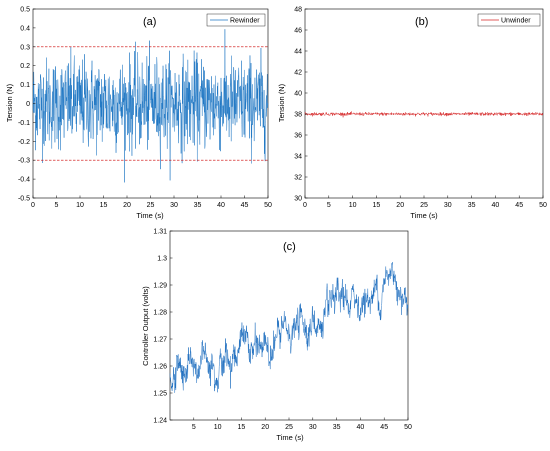  I want to click on panel-b-ytick-label: 34, so click(298, 157).